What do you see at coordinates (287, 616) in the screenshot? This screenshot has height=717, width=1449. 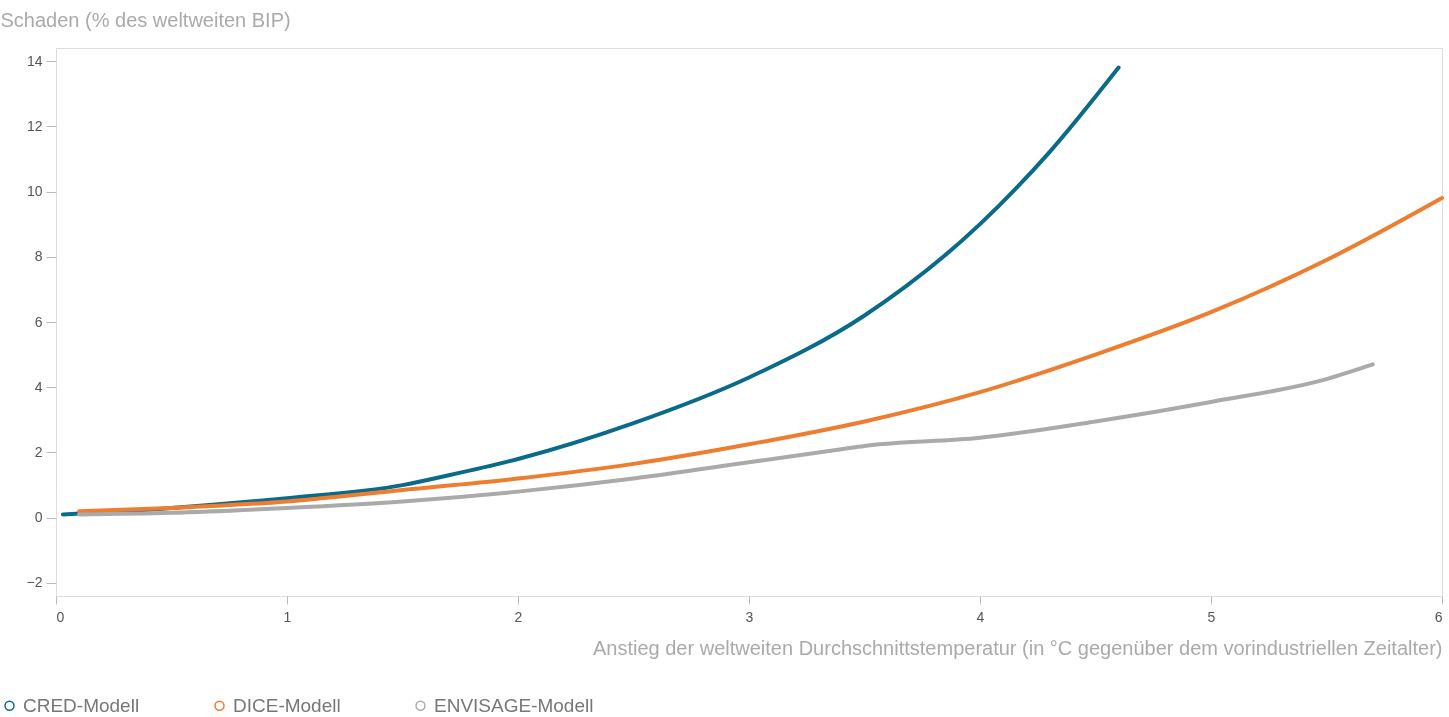 I see `x-tick-label: 1` at bounding box center [287, 616].